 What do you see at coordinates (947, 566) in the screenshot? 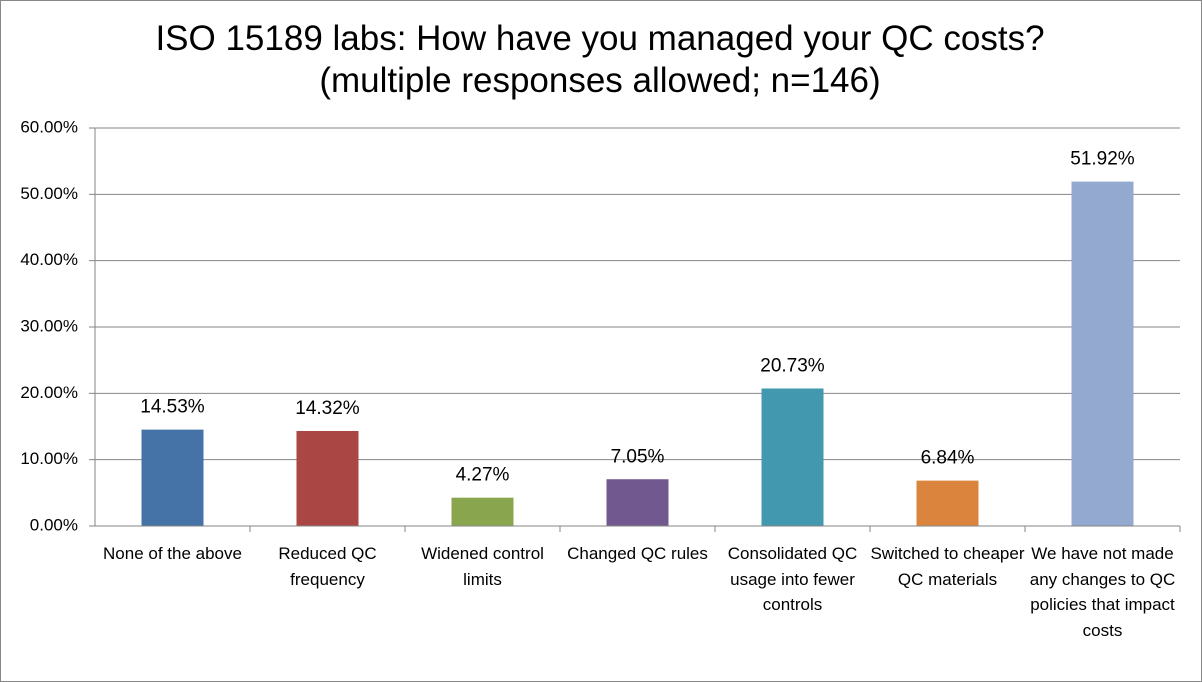
I see `x-tick-label: Switched to cheaper QC materials` at bounding box center [947, 566].